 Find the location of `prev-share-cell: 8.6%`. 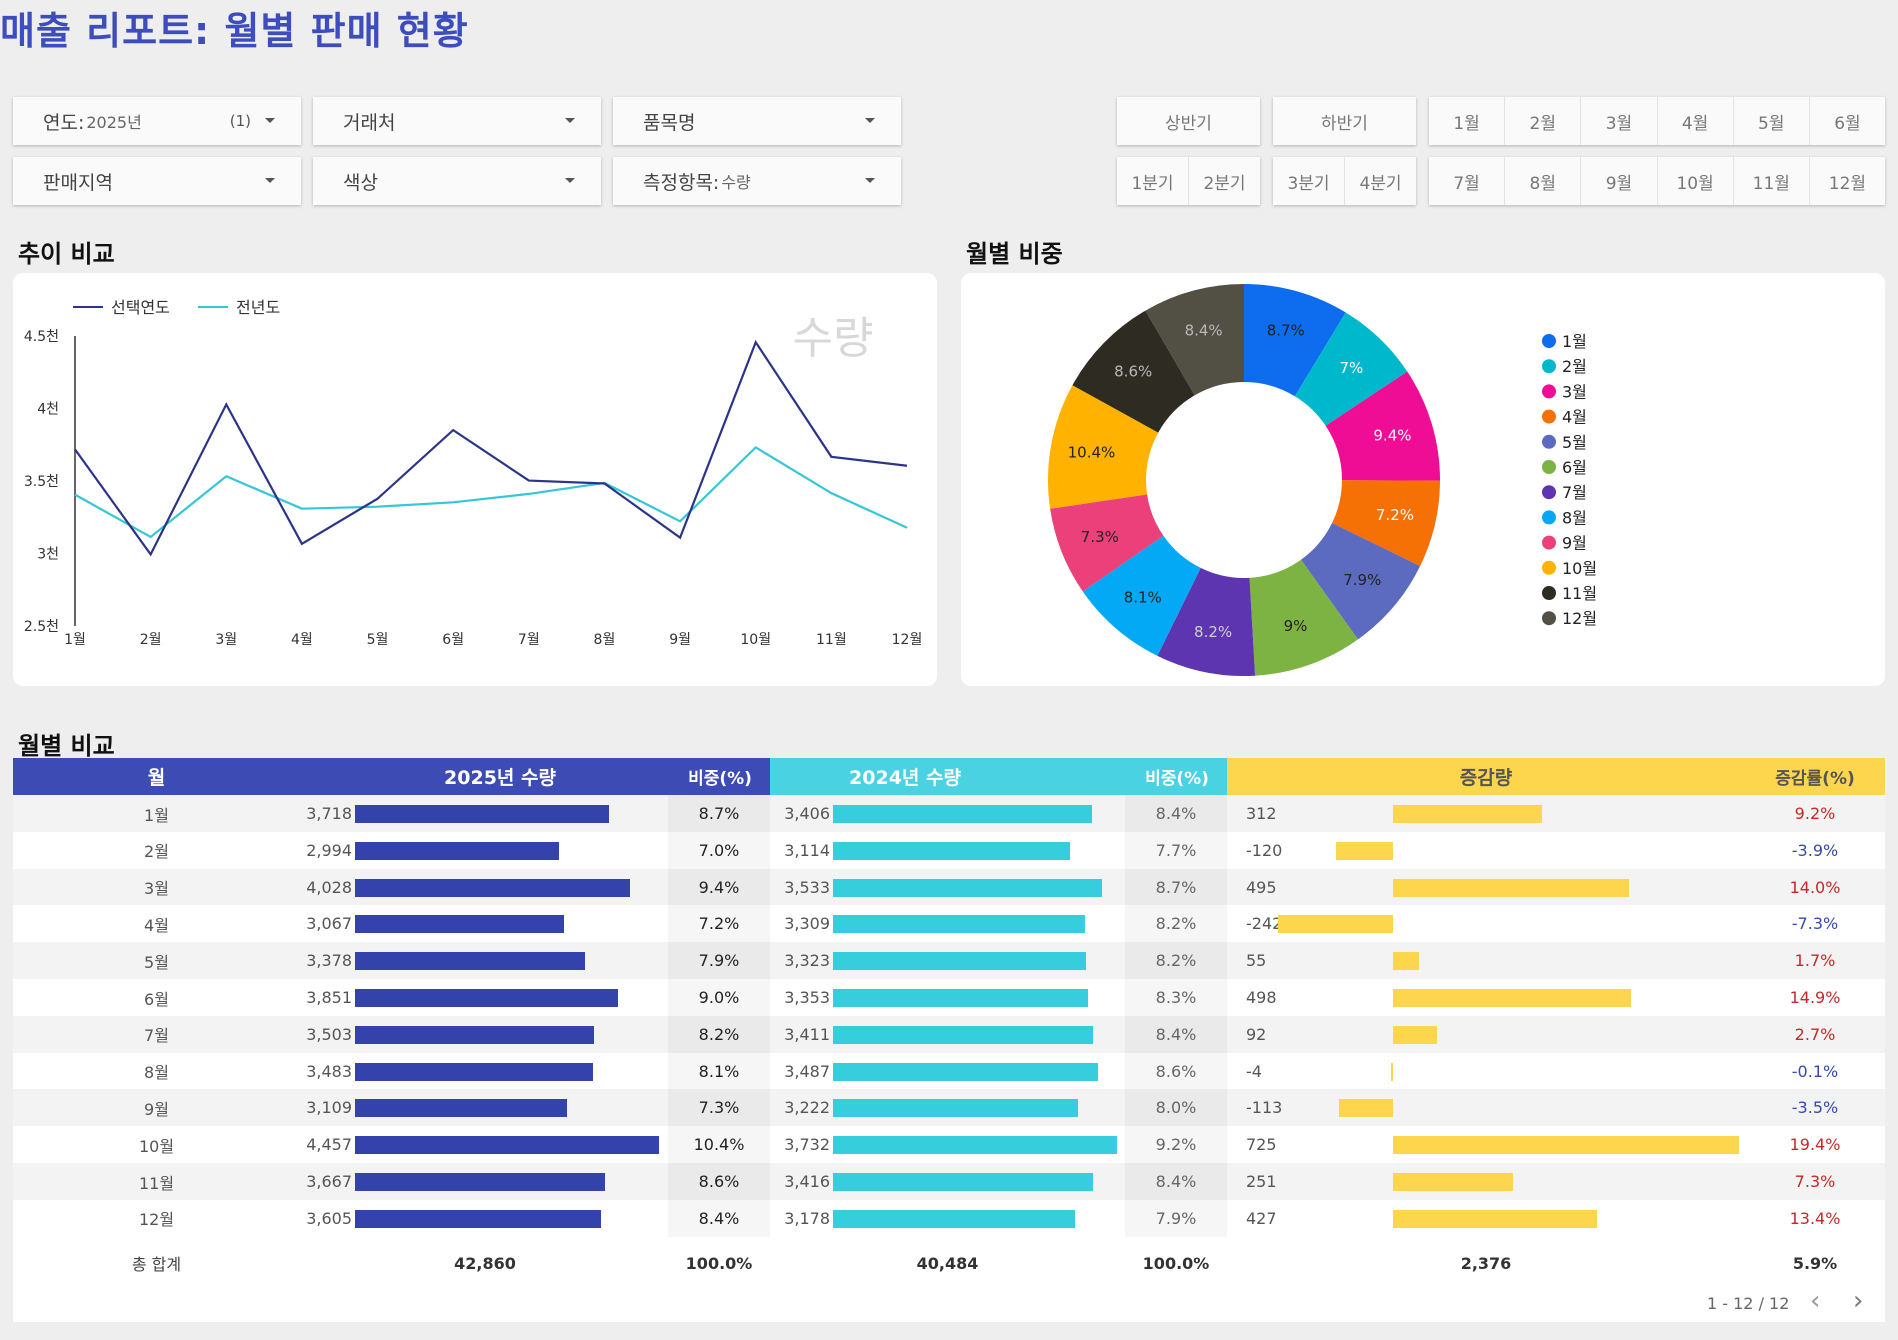

prev-share-cell: 8.6% is located at coordinates (1176, 1071).